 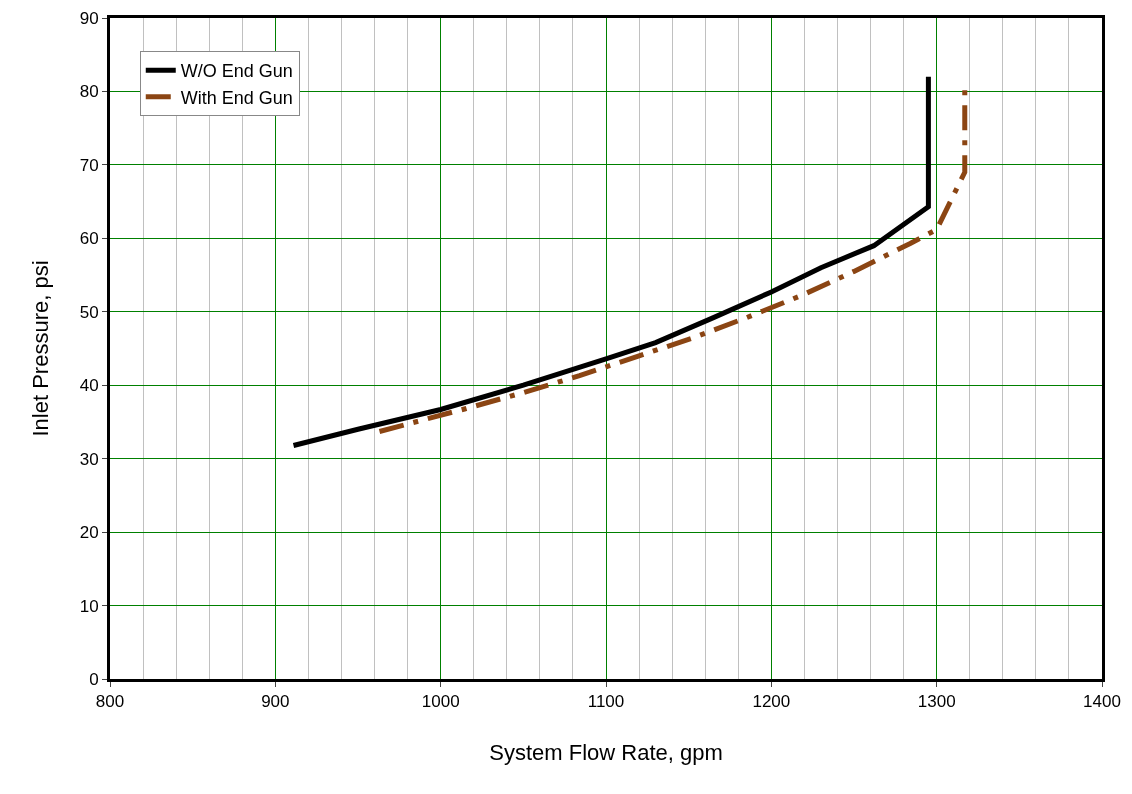 I want to click on x-tick-label: 1400, so click(x=1102, y=702).